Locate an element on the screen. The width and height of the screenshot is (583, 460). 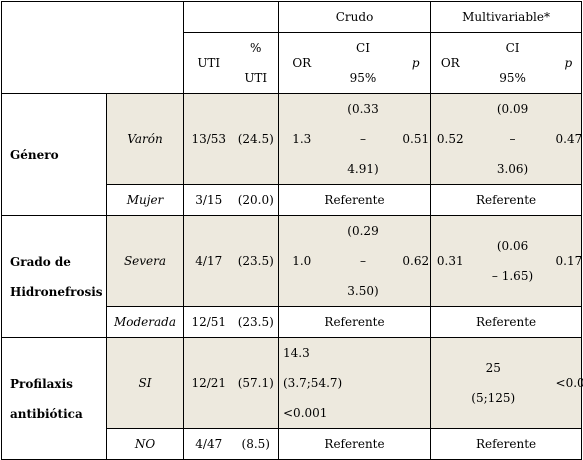
varon-p: 0.51 is located at coordinates (416, 139).